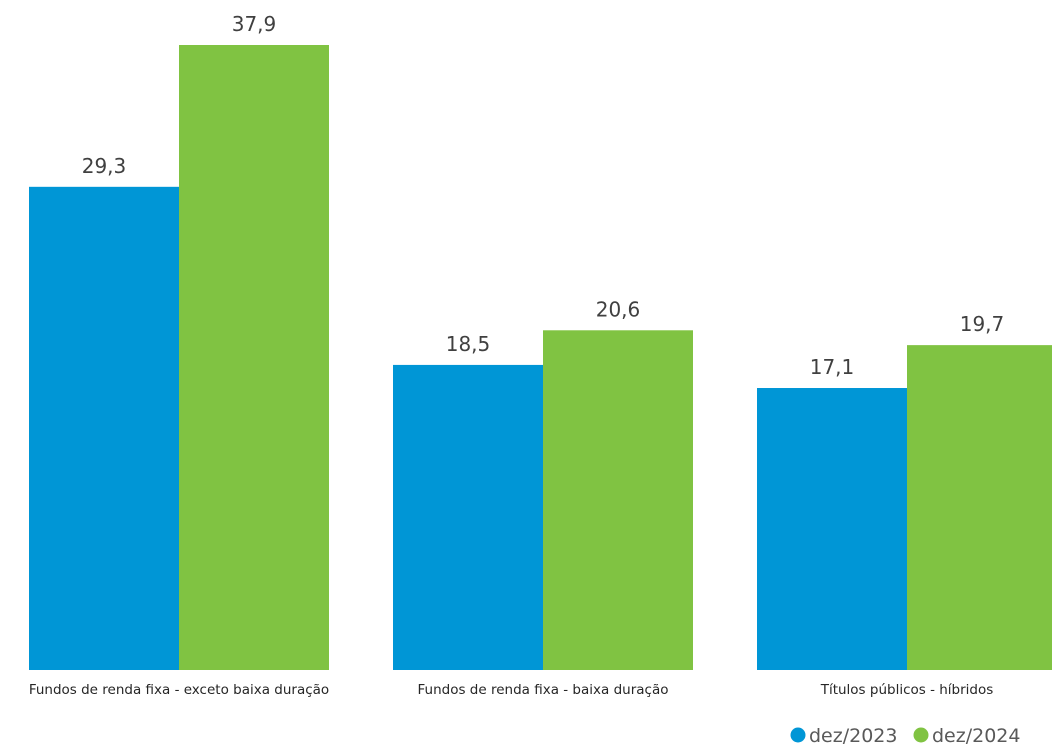 Image resolution: width=1052 pixels, height=745 pixels. Describe the element at coordinates (832, 529) in the screenshot. I see `bar-dez2023-cat2` at that location.